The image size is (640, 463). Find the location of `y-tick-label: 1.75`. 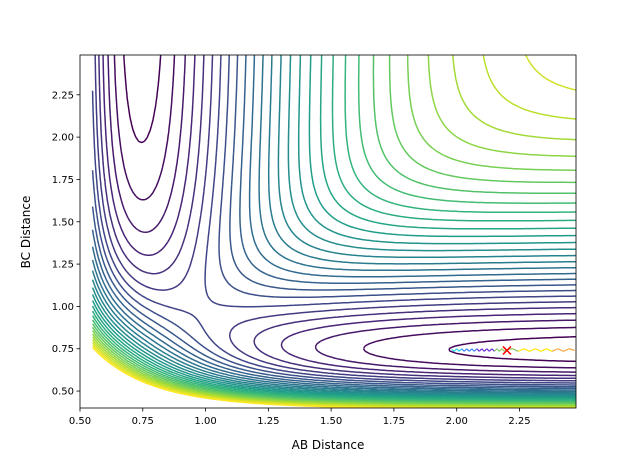

y-tick-label: 1.75 is located at coordinates (63, 180).